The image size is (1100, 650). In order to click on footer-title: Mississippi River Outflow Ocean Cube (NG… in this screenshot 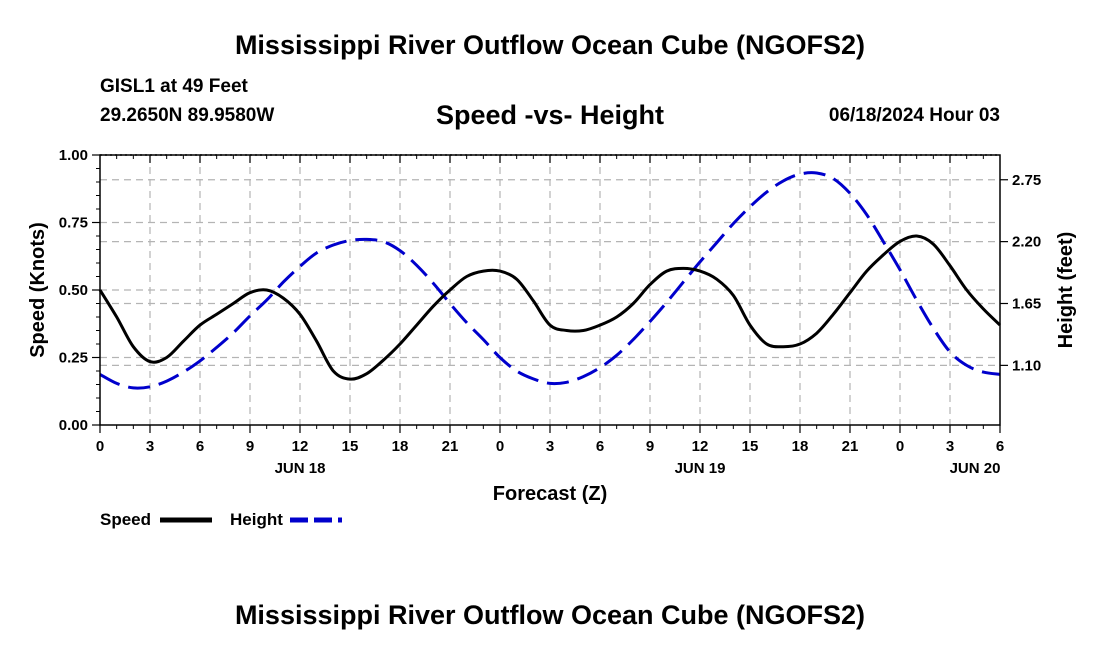, I will do `click(550, 615)`.